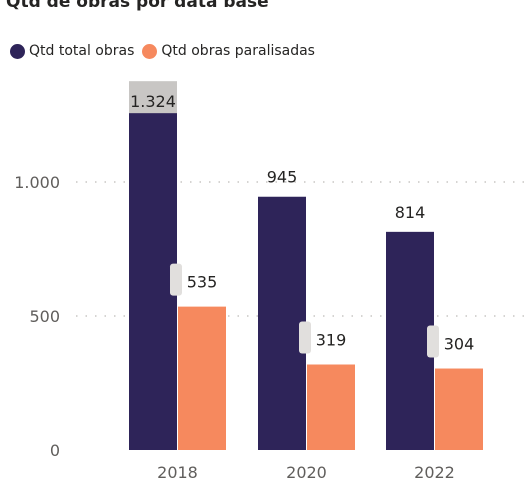  I want to click on legend: Qtd total obras Qtd obras paralisadas, so click(166, 51).